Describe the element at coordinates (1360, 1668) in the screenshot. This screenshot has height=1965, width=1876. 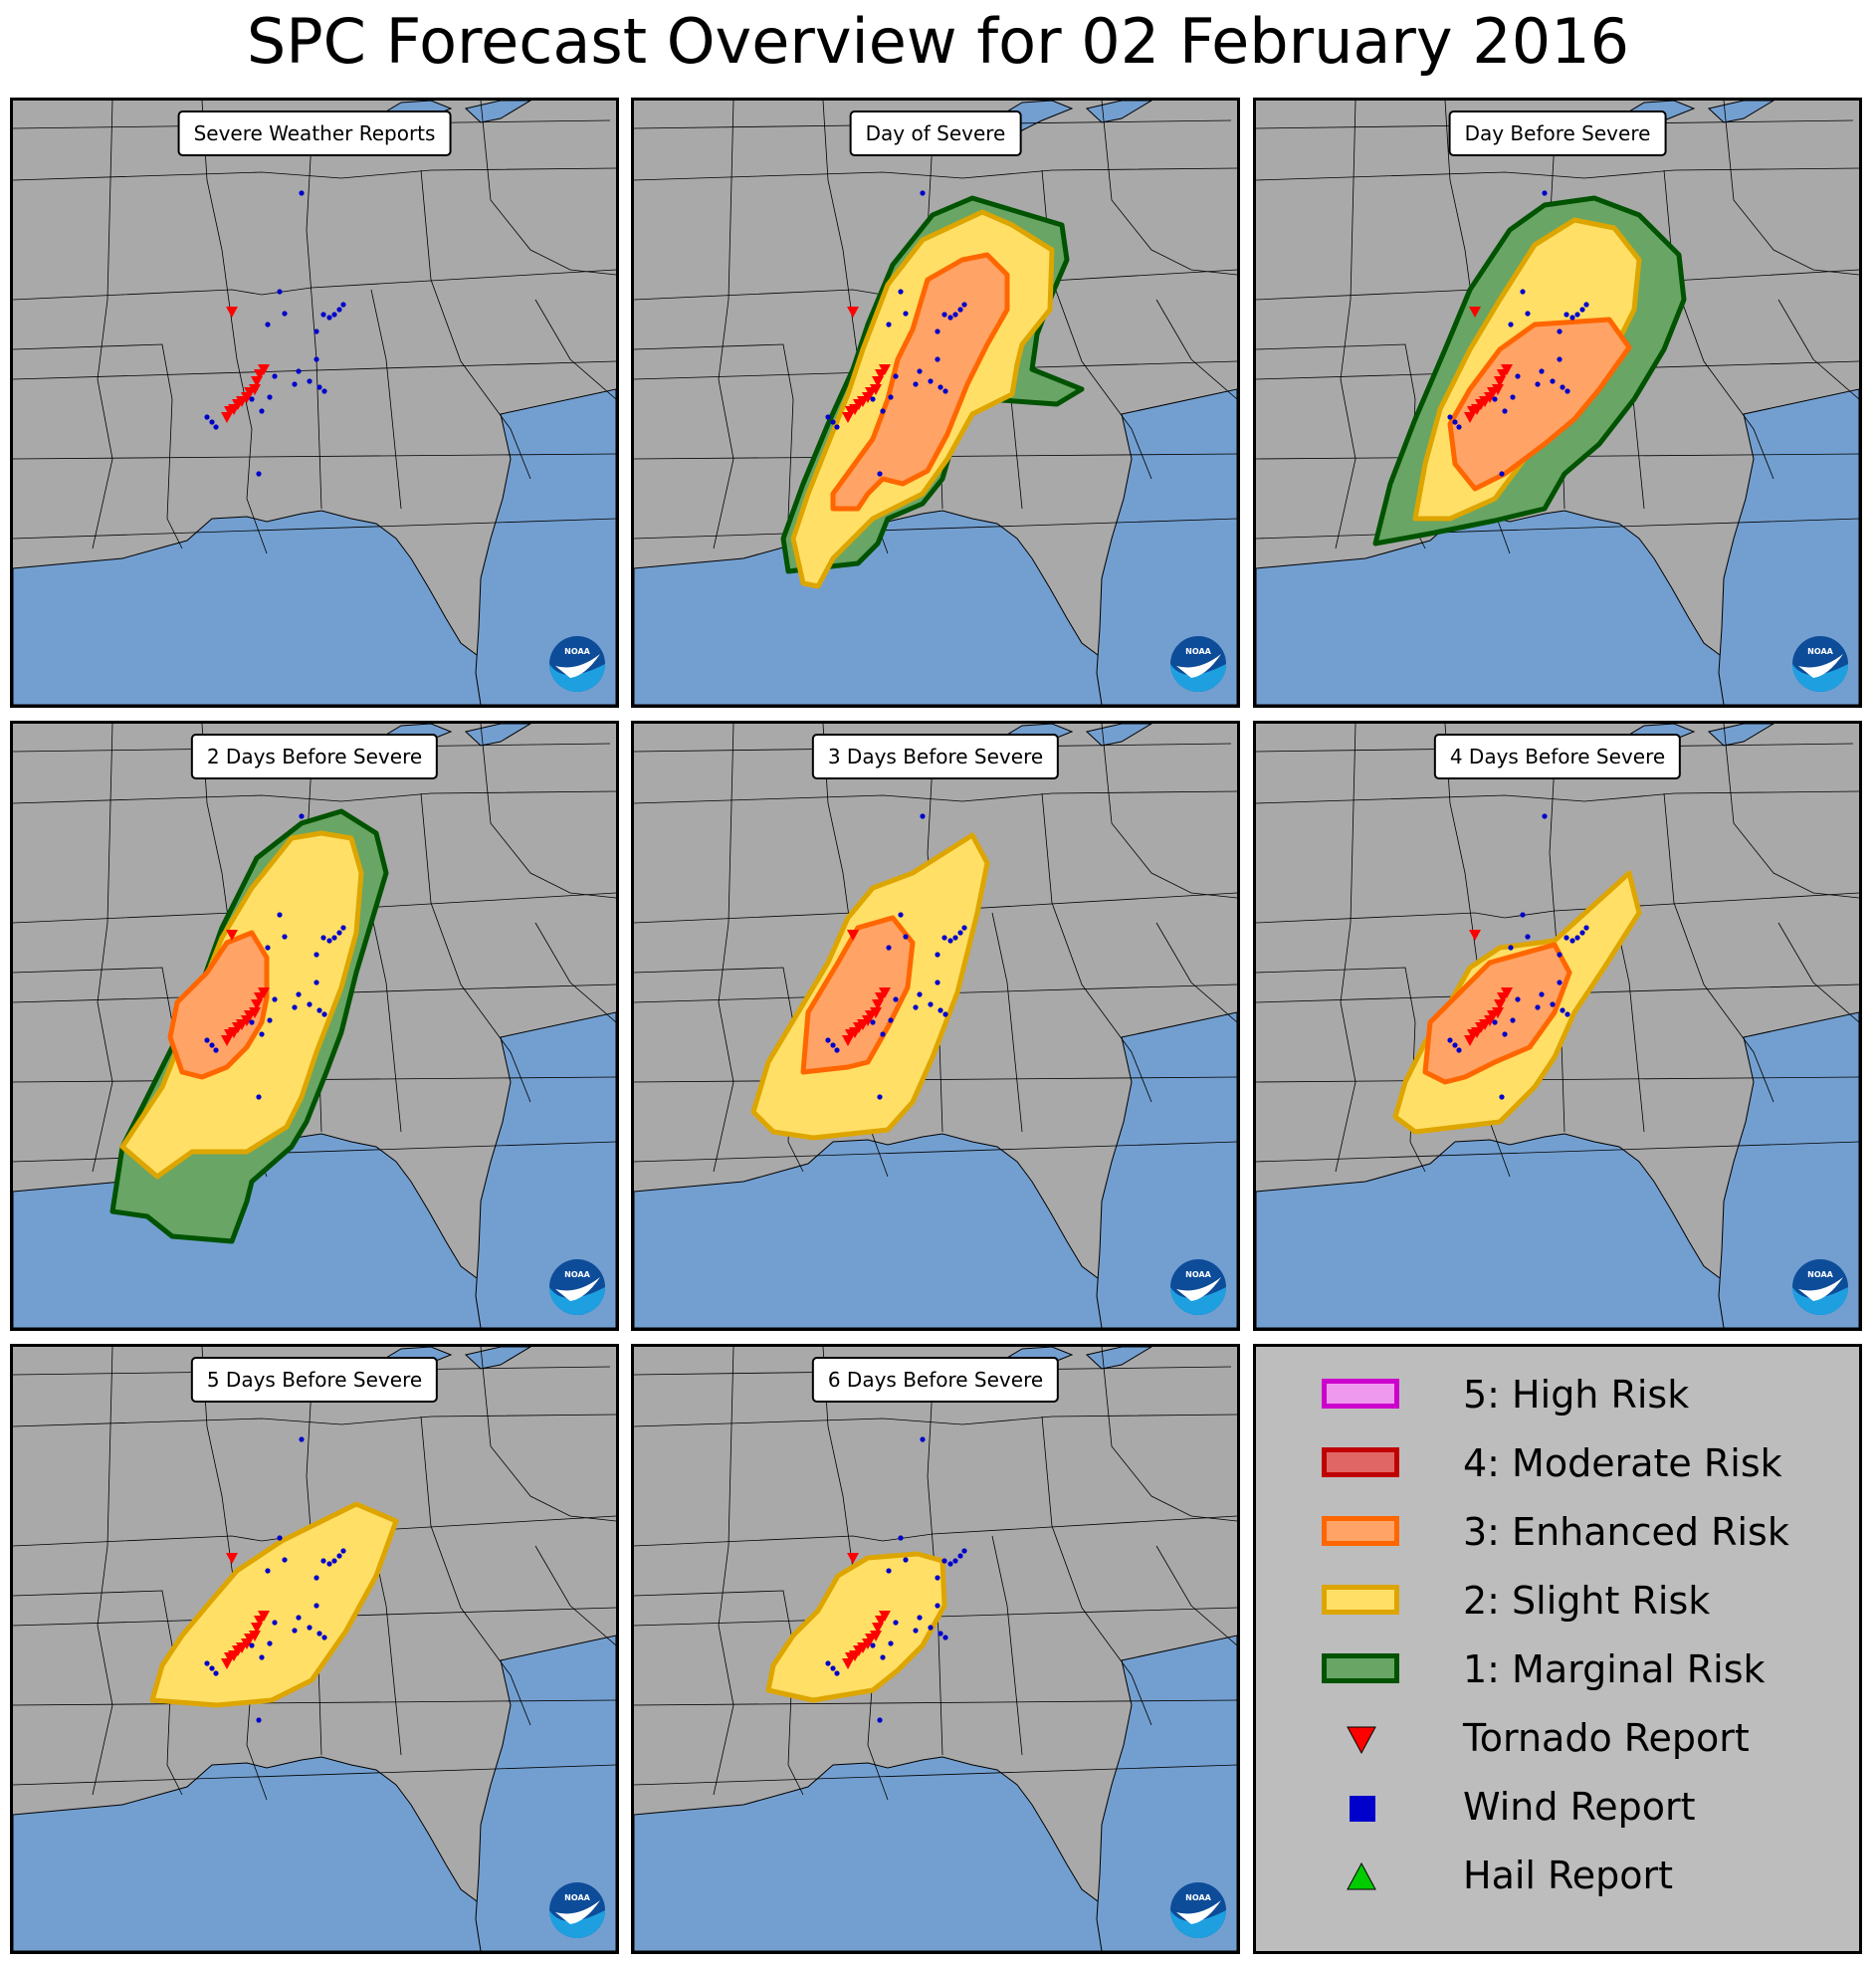
I see `marginal-risk-swatch` at that location.